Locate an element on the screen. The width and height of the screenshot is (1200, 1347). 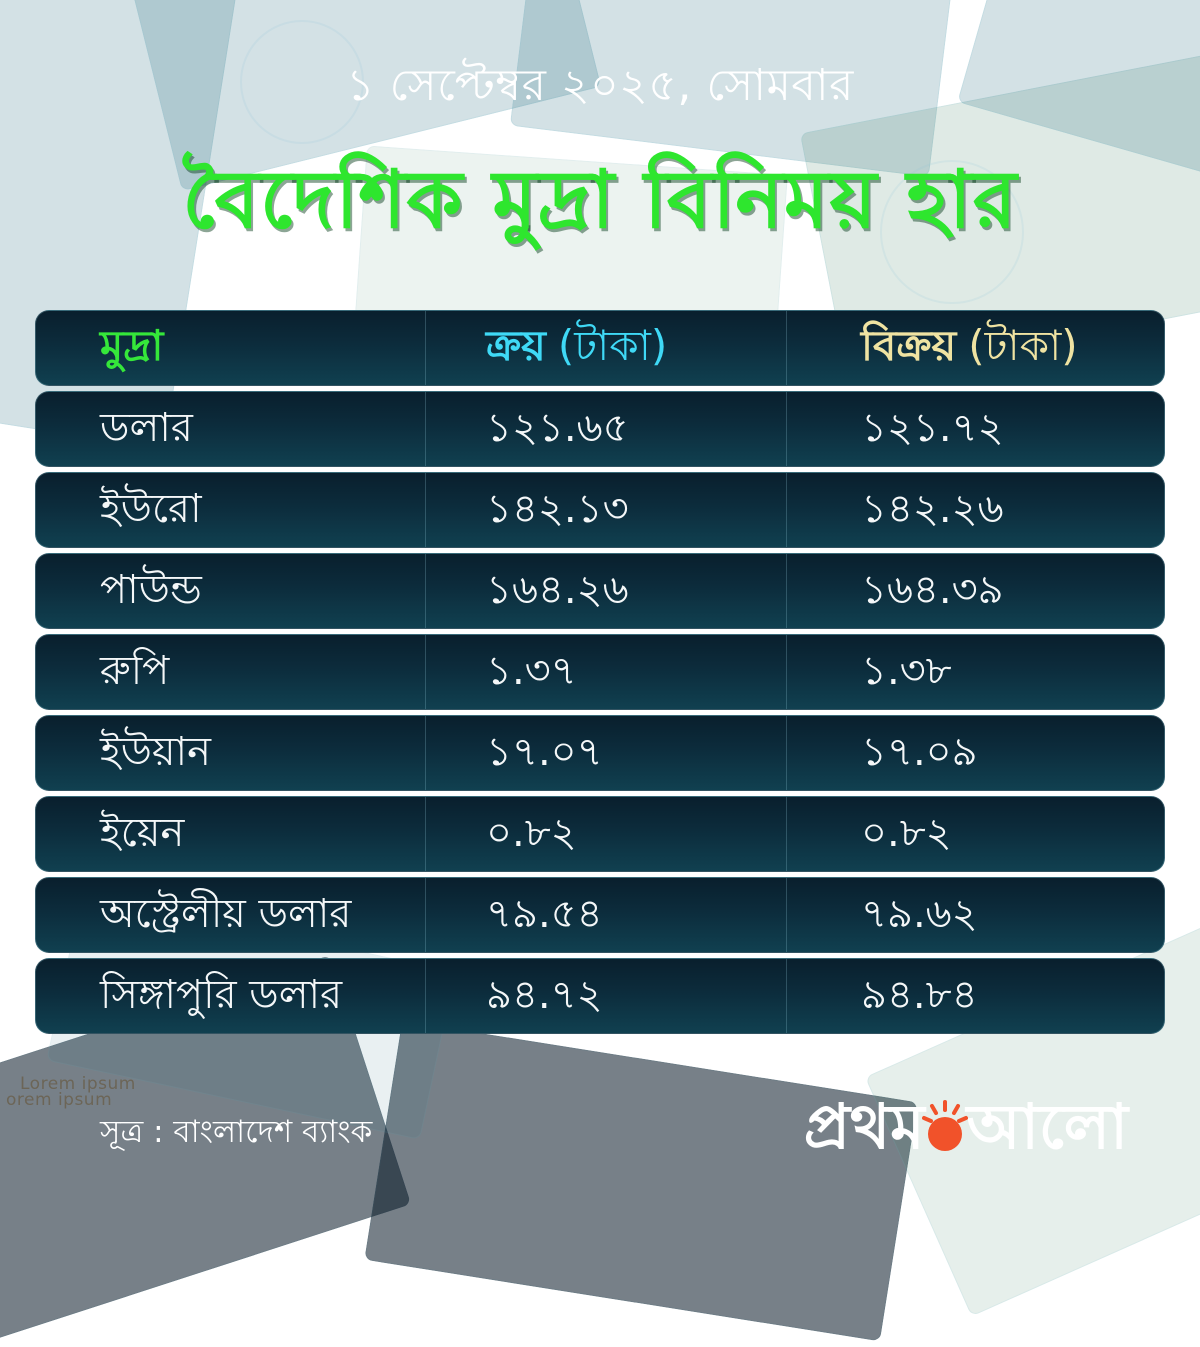
table-header-row: মুদ্রা ক্রয় (টাকা) বিক্রয় (টাকা) is located at coordinates (600, 348).